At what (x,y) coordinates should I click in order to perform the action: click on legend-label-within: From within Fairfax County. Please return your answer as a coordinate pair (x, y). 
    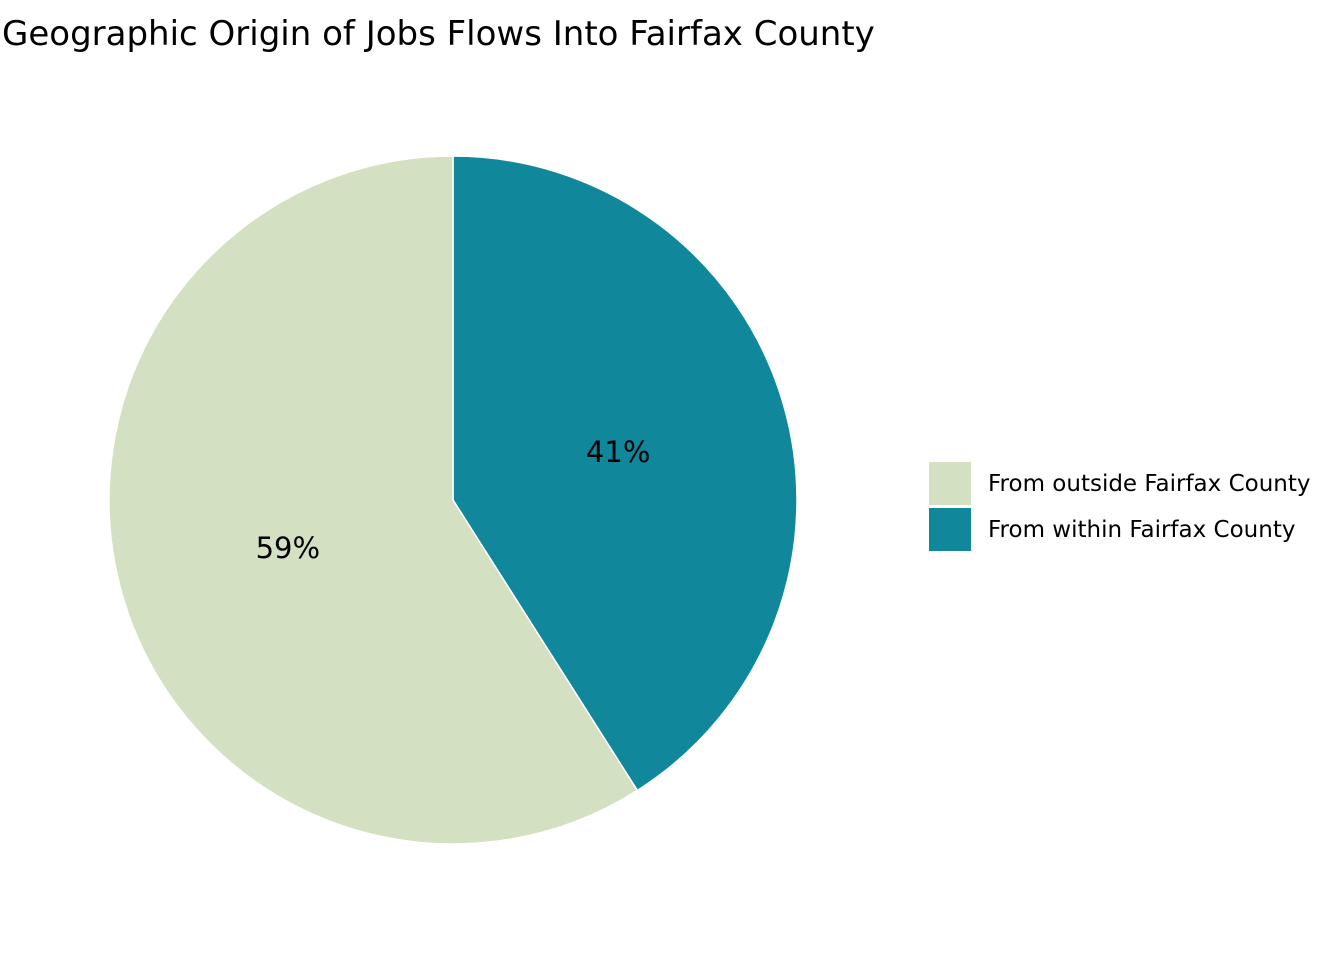
    Looking at the image, I should click on (1142, 529).